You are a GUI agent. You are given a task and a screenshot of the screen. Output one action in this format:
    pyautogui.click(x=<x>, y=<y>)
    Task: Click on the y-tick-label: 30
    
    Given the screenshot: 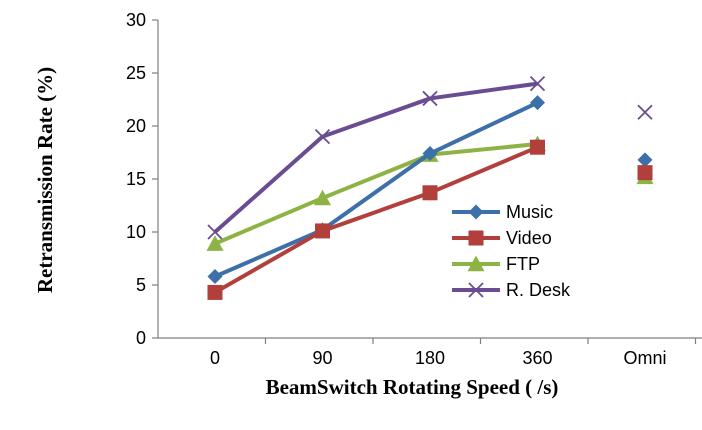 What is the action you would take?
    pyautogui.click(x=136, y=20)
    